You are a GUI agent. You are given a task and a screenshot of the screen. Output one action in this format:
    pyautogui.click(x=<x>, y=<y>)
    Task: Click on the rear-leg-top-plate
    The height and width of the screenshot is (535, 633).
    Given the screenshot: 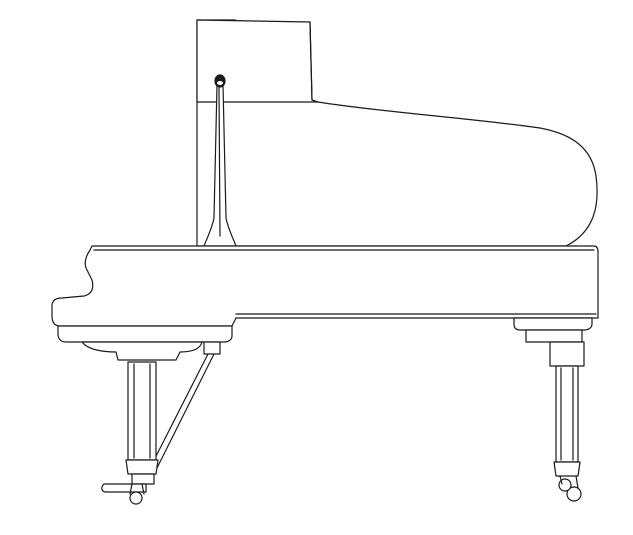 What is the action you would take?
    pyautogui.click(x=553, y=324)
    